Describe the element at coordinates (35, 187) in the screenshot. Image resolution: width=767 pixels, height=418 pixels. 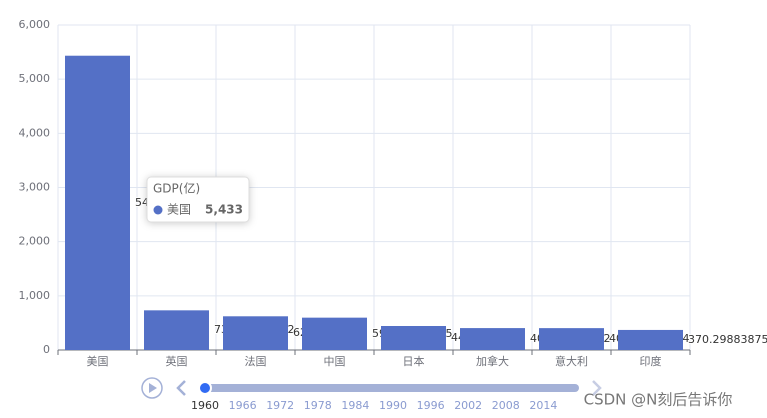
I see `y-tick-label: 3,000` at that location.